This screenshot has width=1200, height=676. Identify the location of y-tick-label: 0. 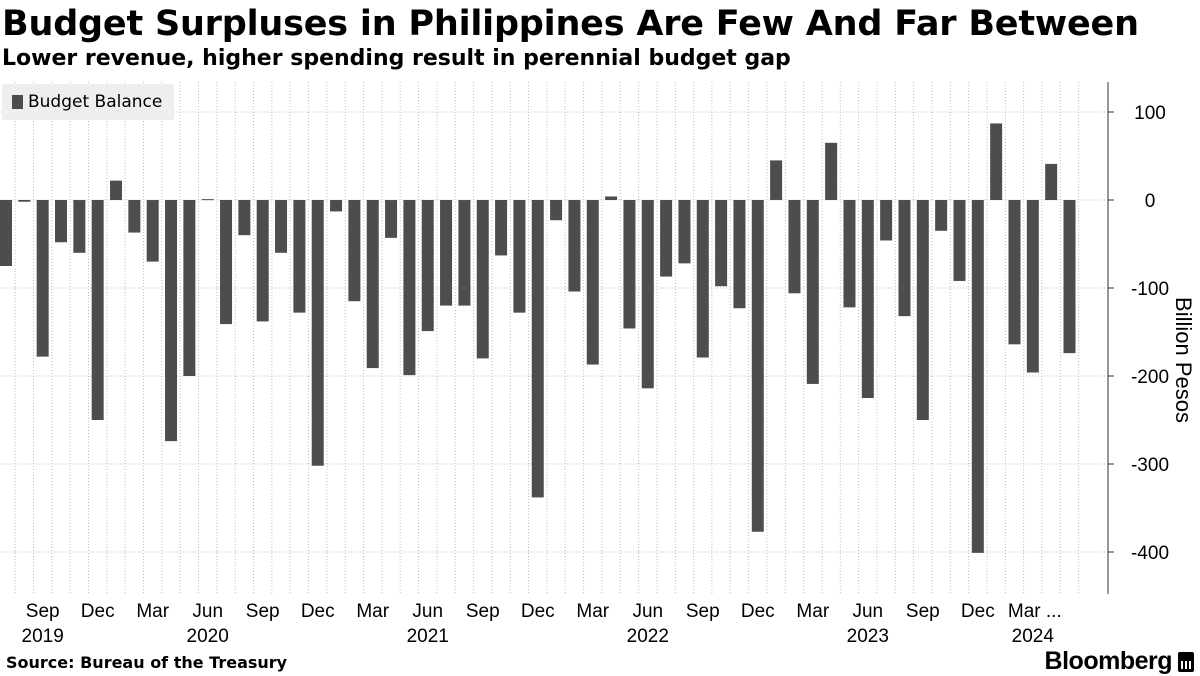
(1150, 201).